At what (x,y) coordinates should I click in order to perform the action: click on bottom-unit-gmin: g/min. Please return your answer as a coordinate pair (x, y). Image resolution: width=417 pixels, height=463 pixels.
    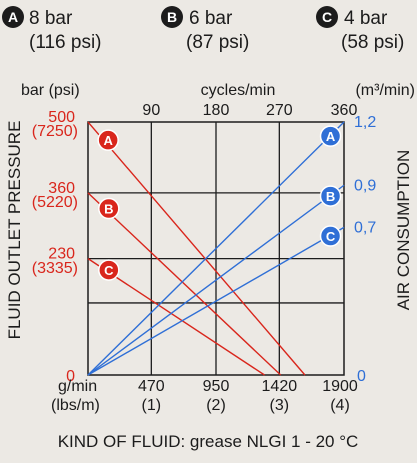
    Looking at the image, I should click on (77, 386).